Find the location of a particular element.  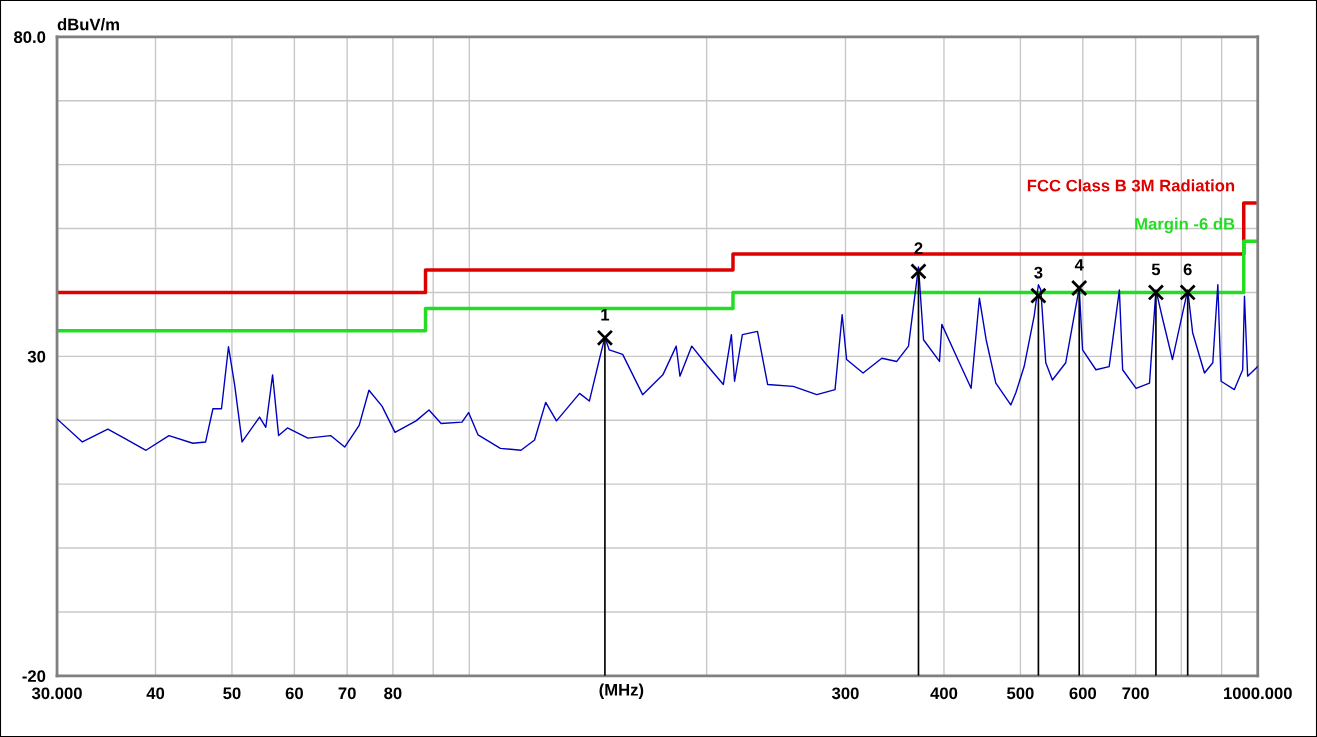

x-tick-label: 80 is located at coordinates (393, 693).